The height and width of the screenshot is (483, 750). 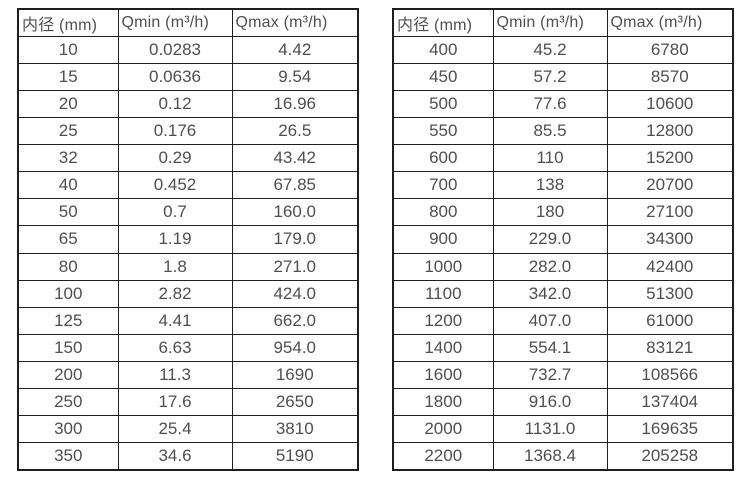 I want to click on table-row: 300 25.4 3810, so click(x=188, y=429).